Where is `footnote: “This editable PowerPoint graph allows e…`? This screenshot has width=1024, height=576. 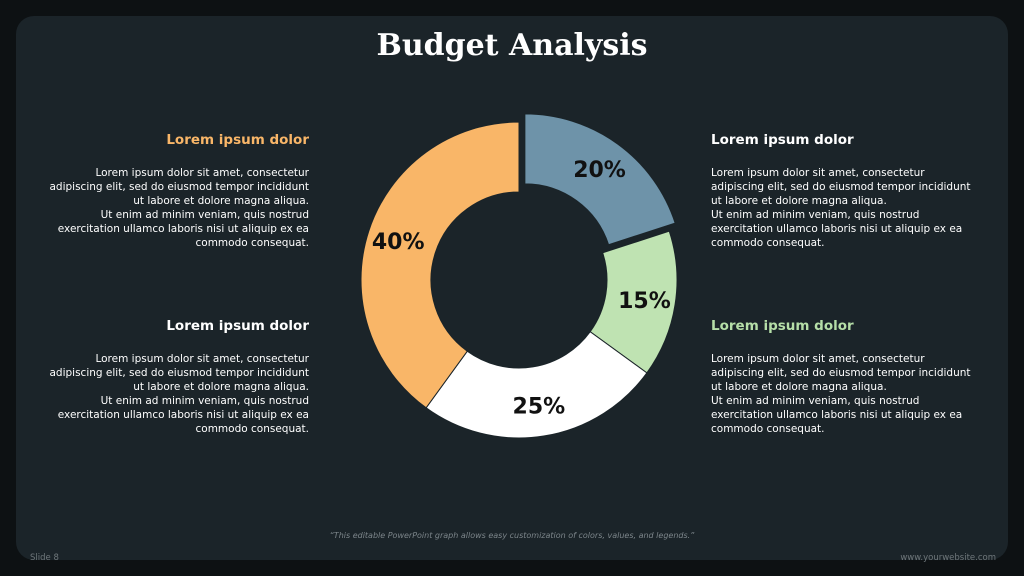 footnote: “This editable PowerPoint graph allows e… is located at coordinates (512, 535).